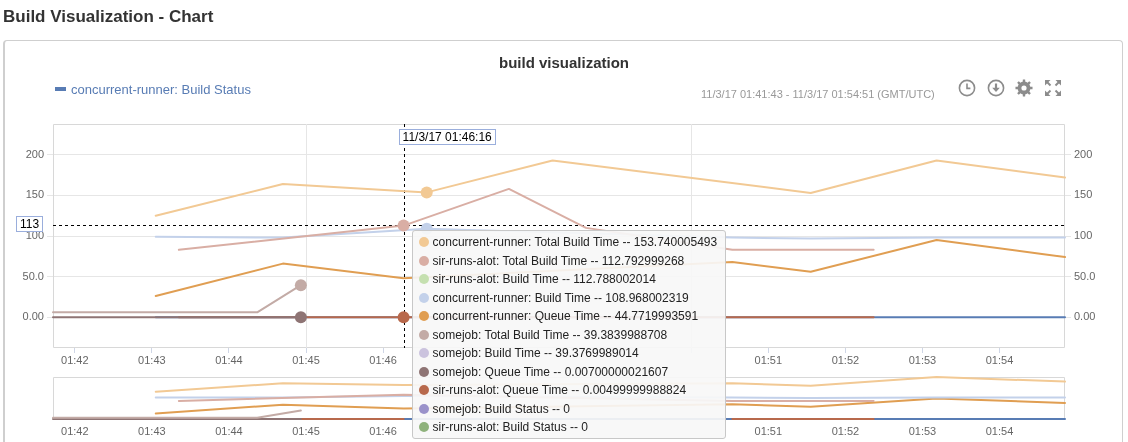 The image size is (1128, 442). I want to click on chart-subtitle: 11/3/17 01:41:43 - 11/3/17 01:54:51 (GMT/UTC), so click(818, 94).